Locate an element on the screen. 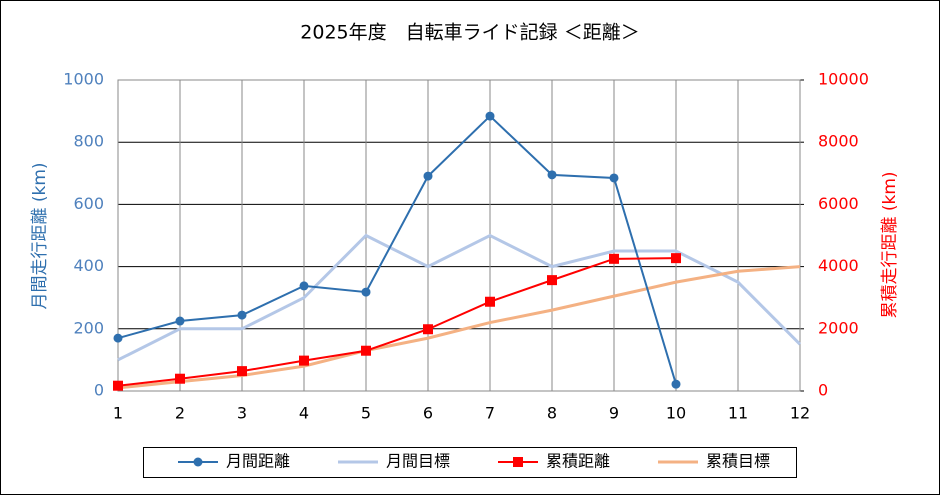 The width and height of the screenshot is (940, 495). x-tick-label: 12 is located at coordinates (800, 413).